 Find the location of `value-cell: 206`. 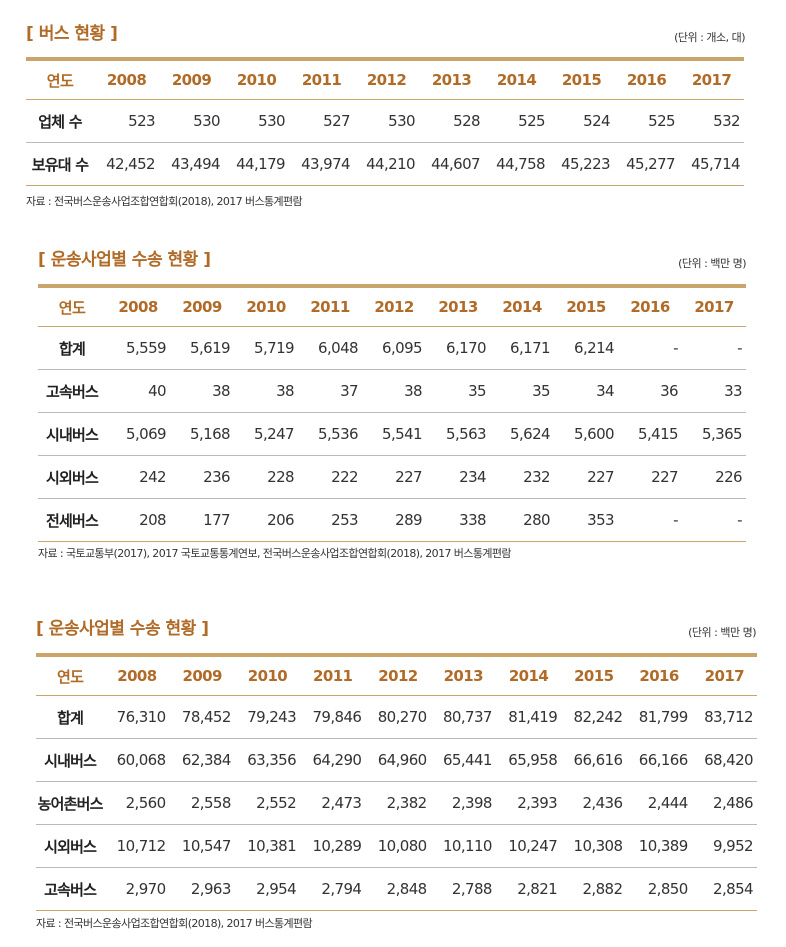

value-cell: 206 is located at coordinates (266, 520).